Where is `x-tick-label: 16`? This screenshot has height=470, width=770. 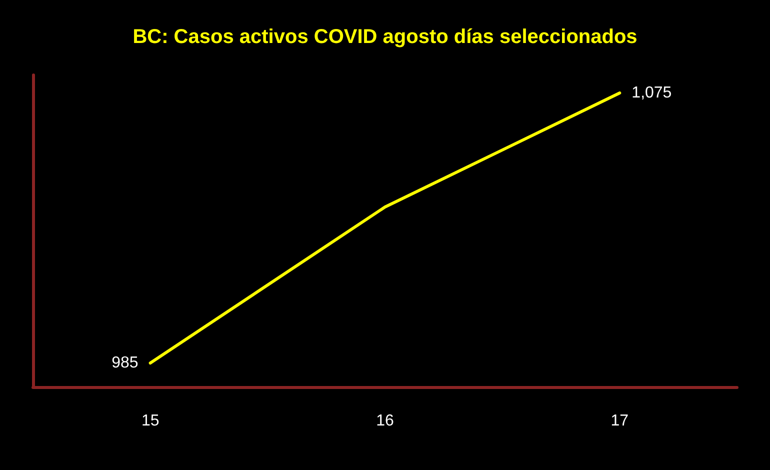 x-tick-label: 16 is located at coordinates (385, 421).